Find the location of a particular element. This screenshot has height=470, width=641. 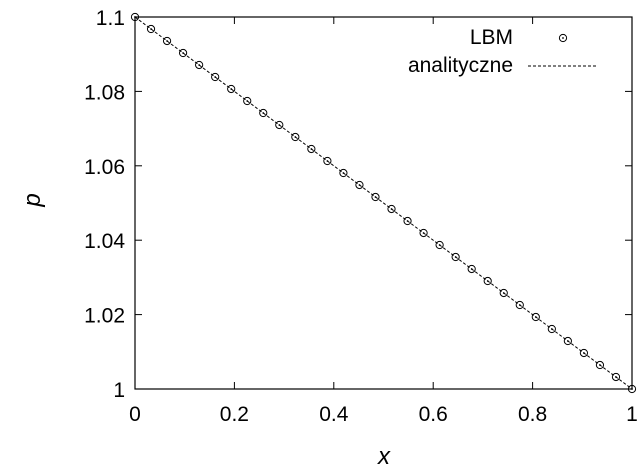

y-tick-label: 1.02 is located at coordinates (104, 316).